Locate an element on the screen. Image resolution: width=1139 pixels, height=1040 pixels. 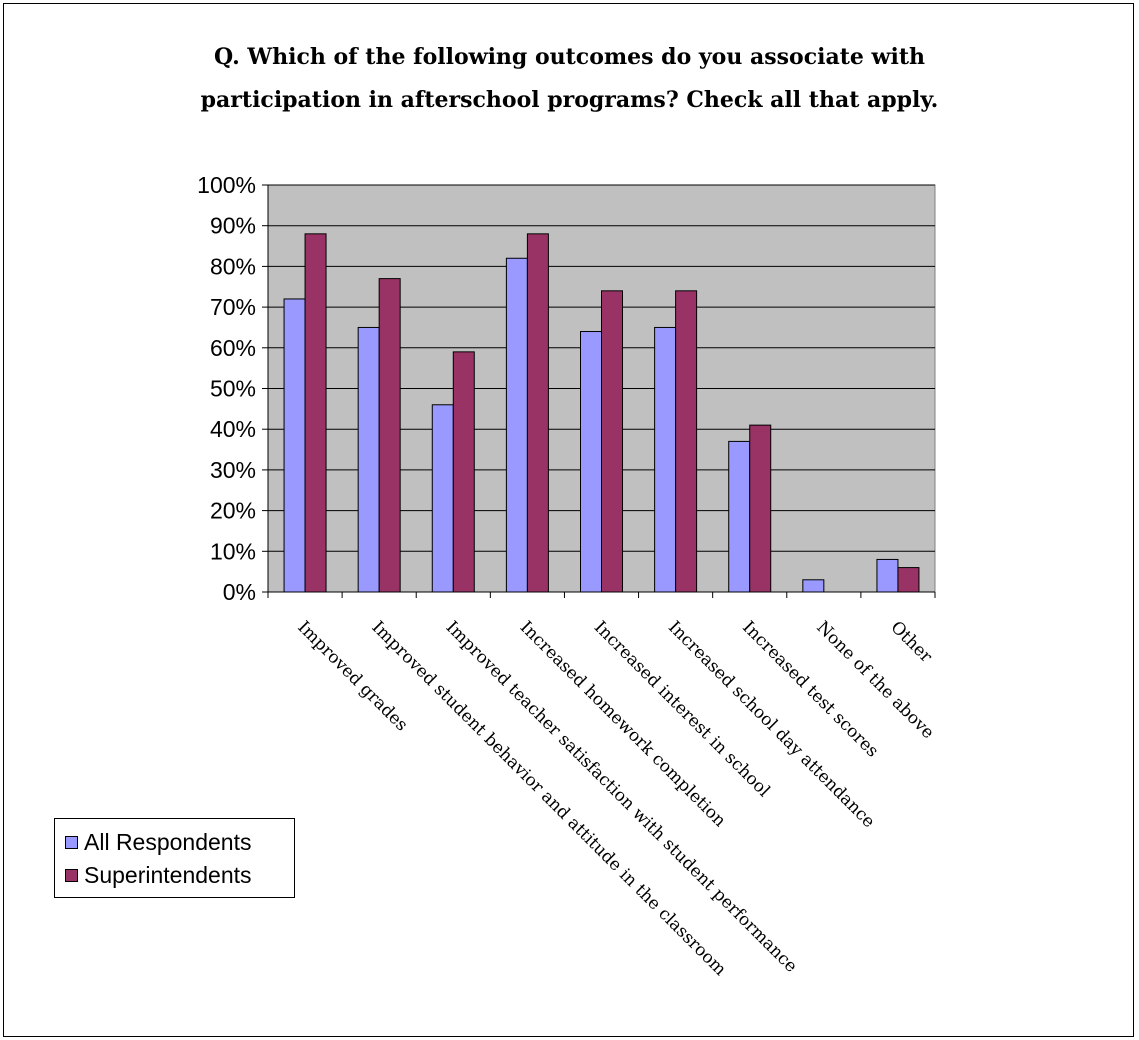
legend-label-superintendents: Superintendents is located at coordinates (168, 874).